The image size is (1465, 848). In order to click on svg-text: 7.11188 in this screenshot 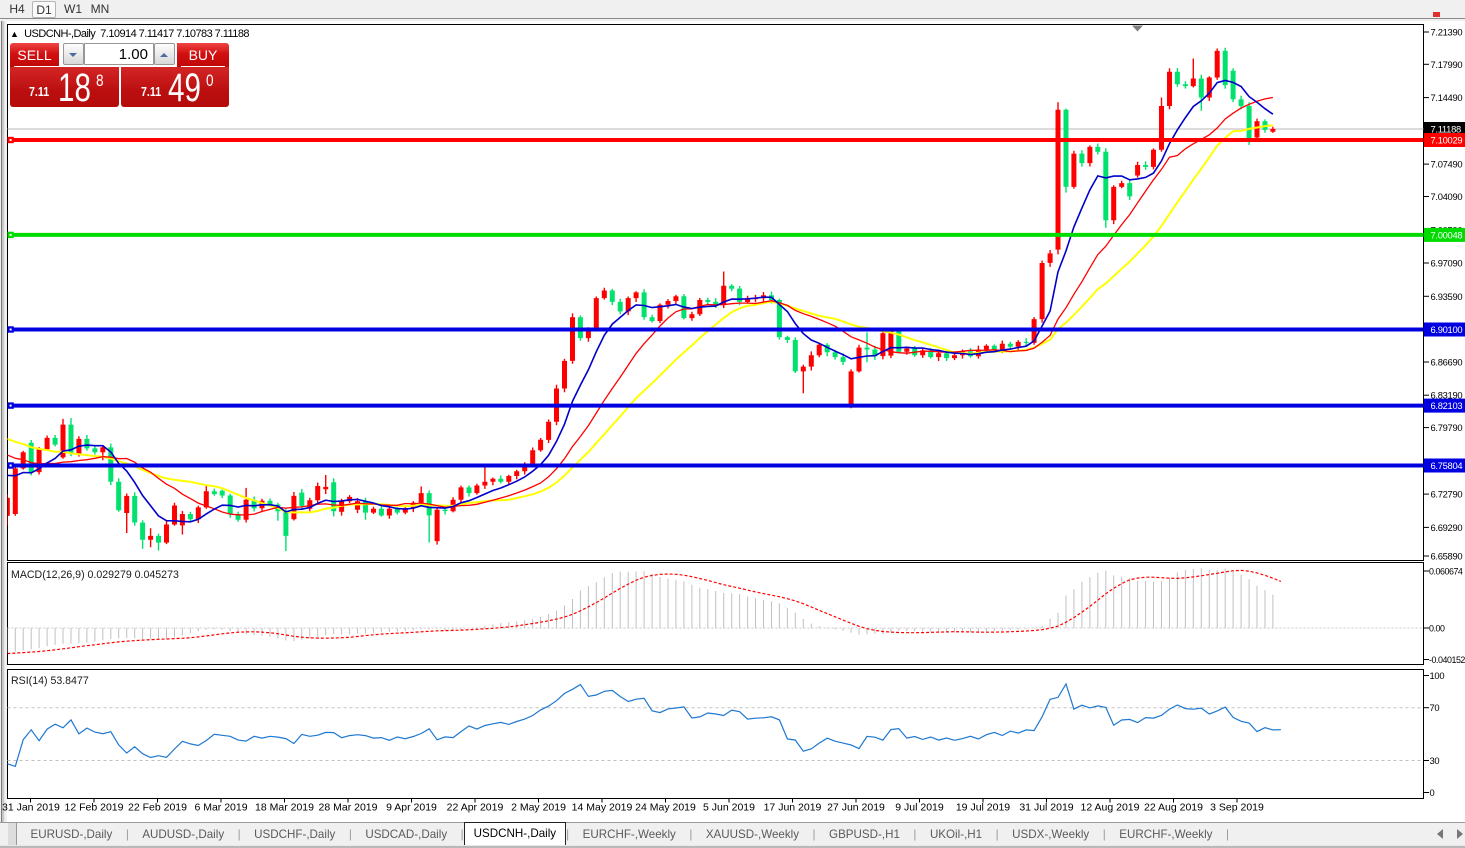, I will do `click(1446, 129)`.